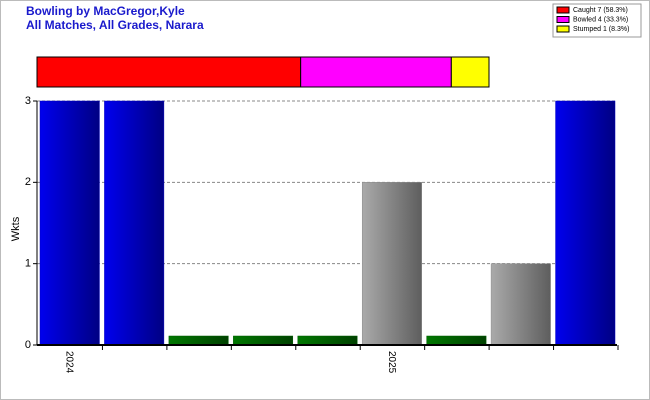 Image resolution: width=650 pixels, height=400 pixels. What do you see at coordinates (69, 362) in the screenshot?
I see `x-tick-label: 2024` at bounding box center [69, 362].